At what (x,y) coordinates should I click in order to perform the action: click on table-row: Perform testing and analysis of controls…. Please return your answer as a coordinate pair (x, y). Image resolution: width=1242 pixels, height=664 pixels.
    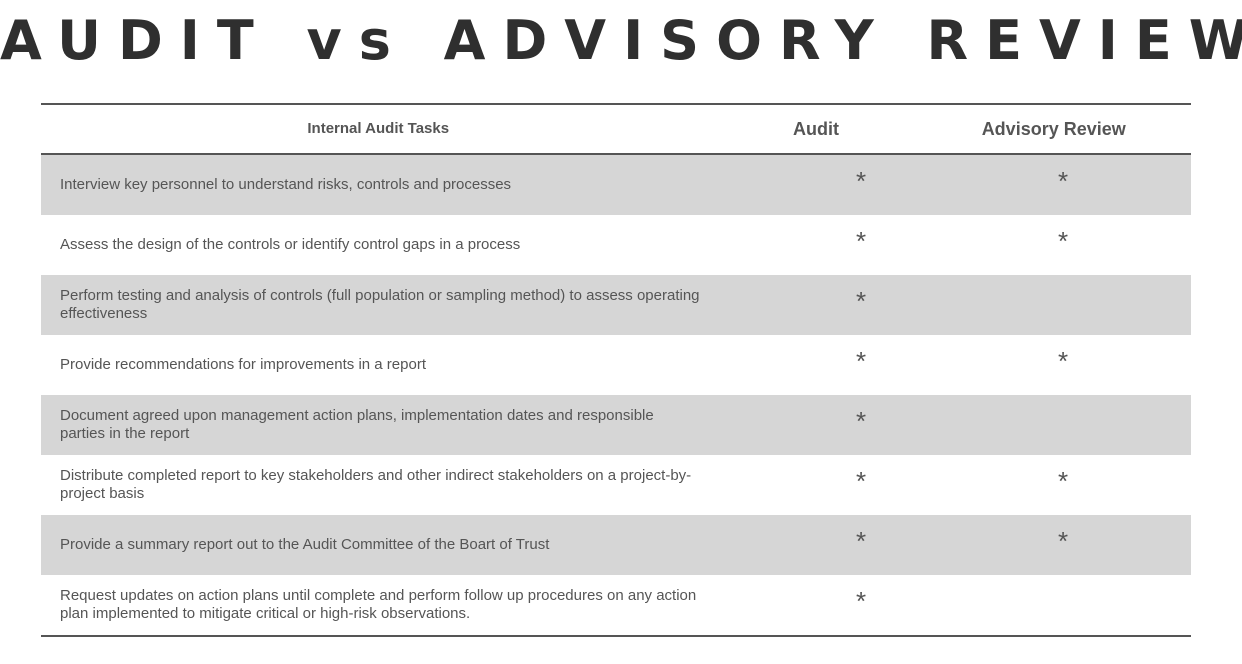
    Looking at the image, I should click on (616, 305).